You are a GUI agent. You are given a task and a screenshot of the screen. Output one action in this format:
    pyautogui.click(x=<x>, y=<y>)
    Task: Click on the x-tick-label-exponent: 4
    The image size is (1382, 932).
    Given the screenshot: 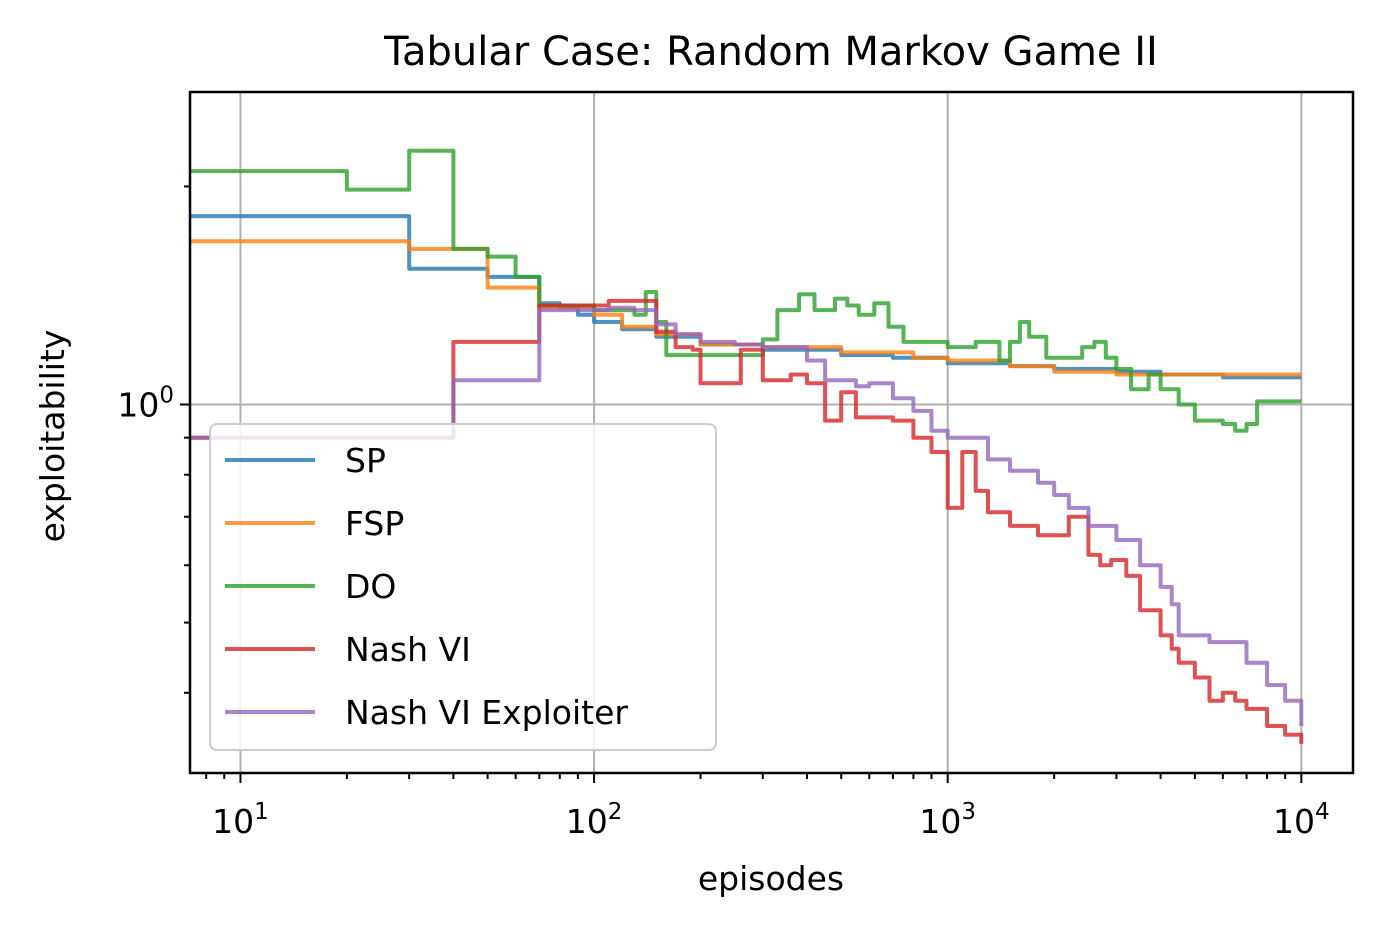 What is the action you would take?
    pyautogui.click(x=1322, y=812)
    